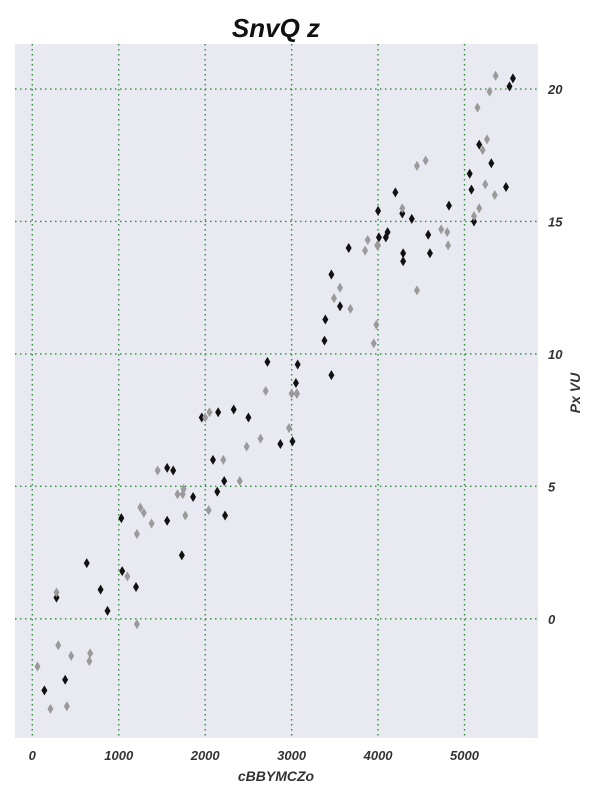 The width and height of the screenshot is (600, 800). What do you see at coordinates (555, 89) in the screenshot?
I see `y-tick-label: 20` at bounding box center [555, 89].